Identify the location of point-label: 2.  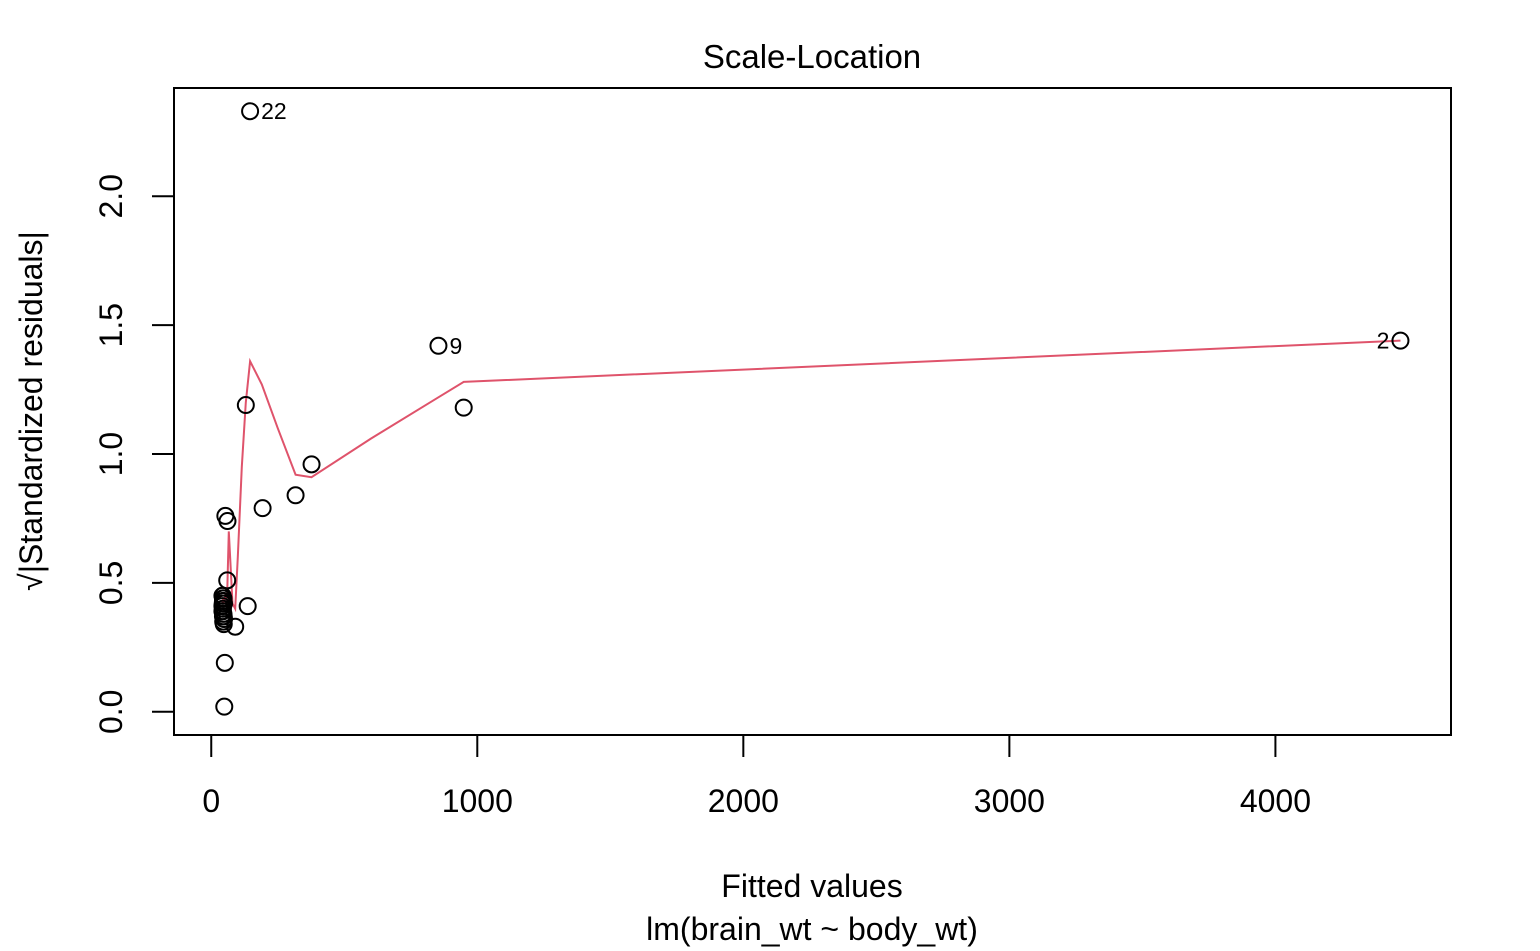
(1383, 341).